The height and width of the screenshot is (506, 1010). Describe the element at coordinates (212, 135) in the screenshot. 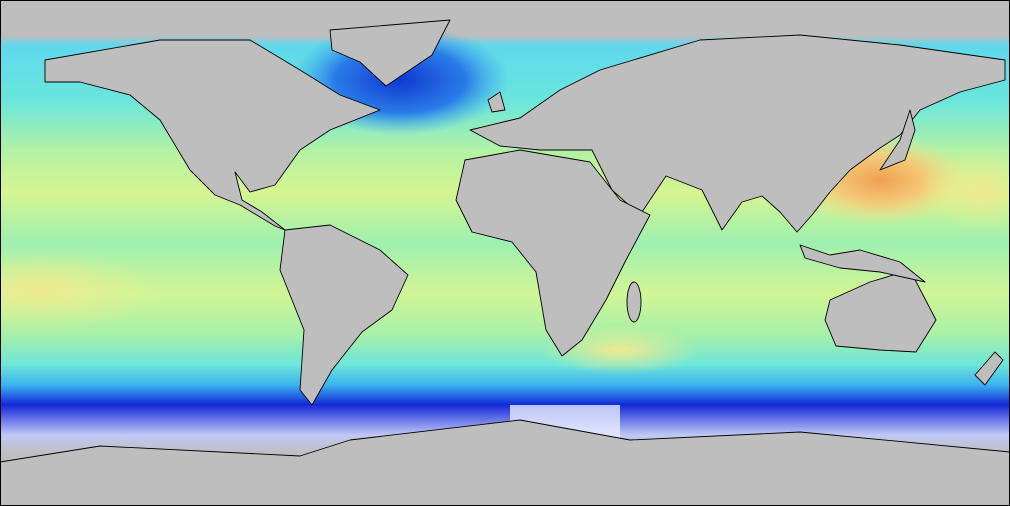

I see `north-america` at that location.